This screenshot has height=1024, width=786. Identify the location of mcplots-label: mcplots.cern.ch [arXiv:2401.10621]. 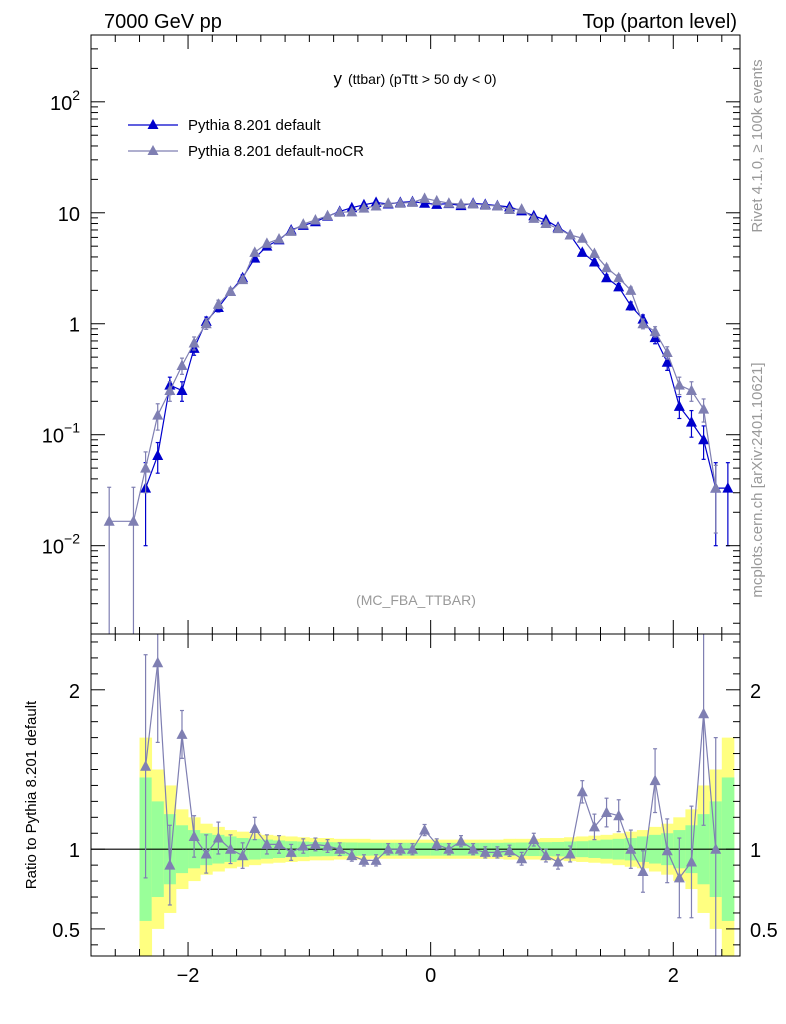
(757, 479).